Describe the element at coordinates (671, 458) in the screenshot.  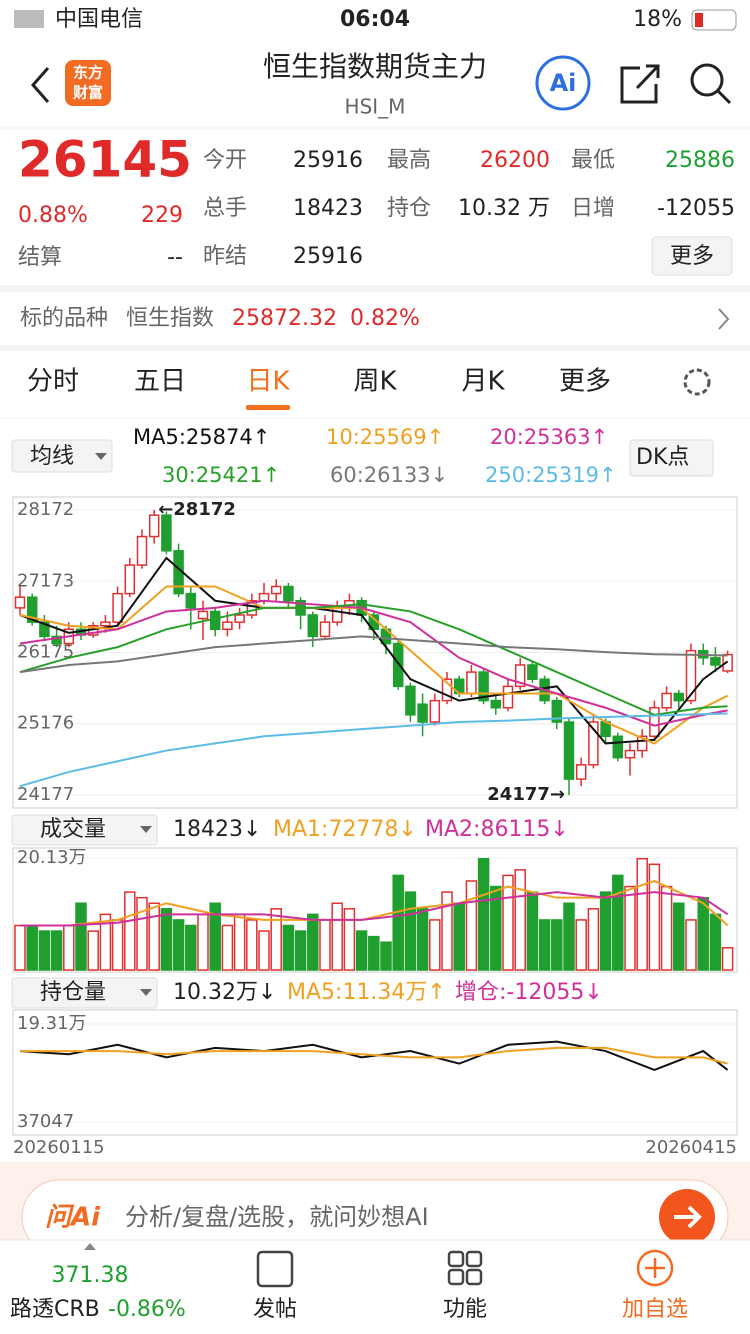
I see `dk-button` at that location.